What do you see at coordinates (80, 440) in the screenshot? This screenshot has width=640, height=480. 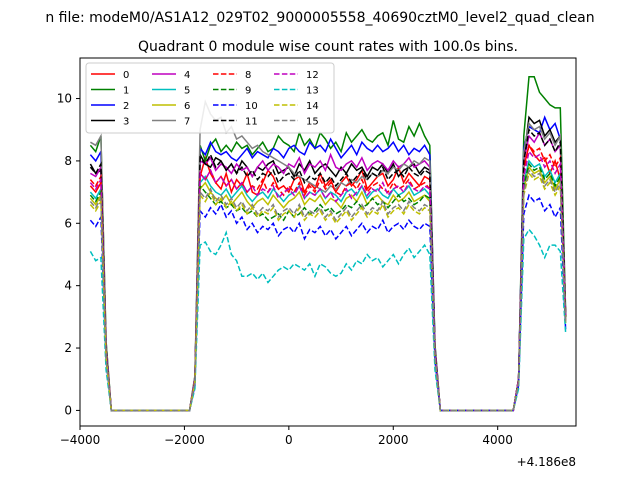 I see `x-tick-label: −4000` at bounding box center [80, 440].